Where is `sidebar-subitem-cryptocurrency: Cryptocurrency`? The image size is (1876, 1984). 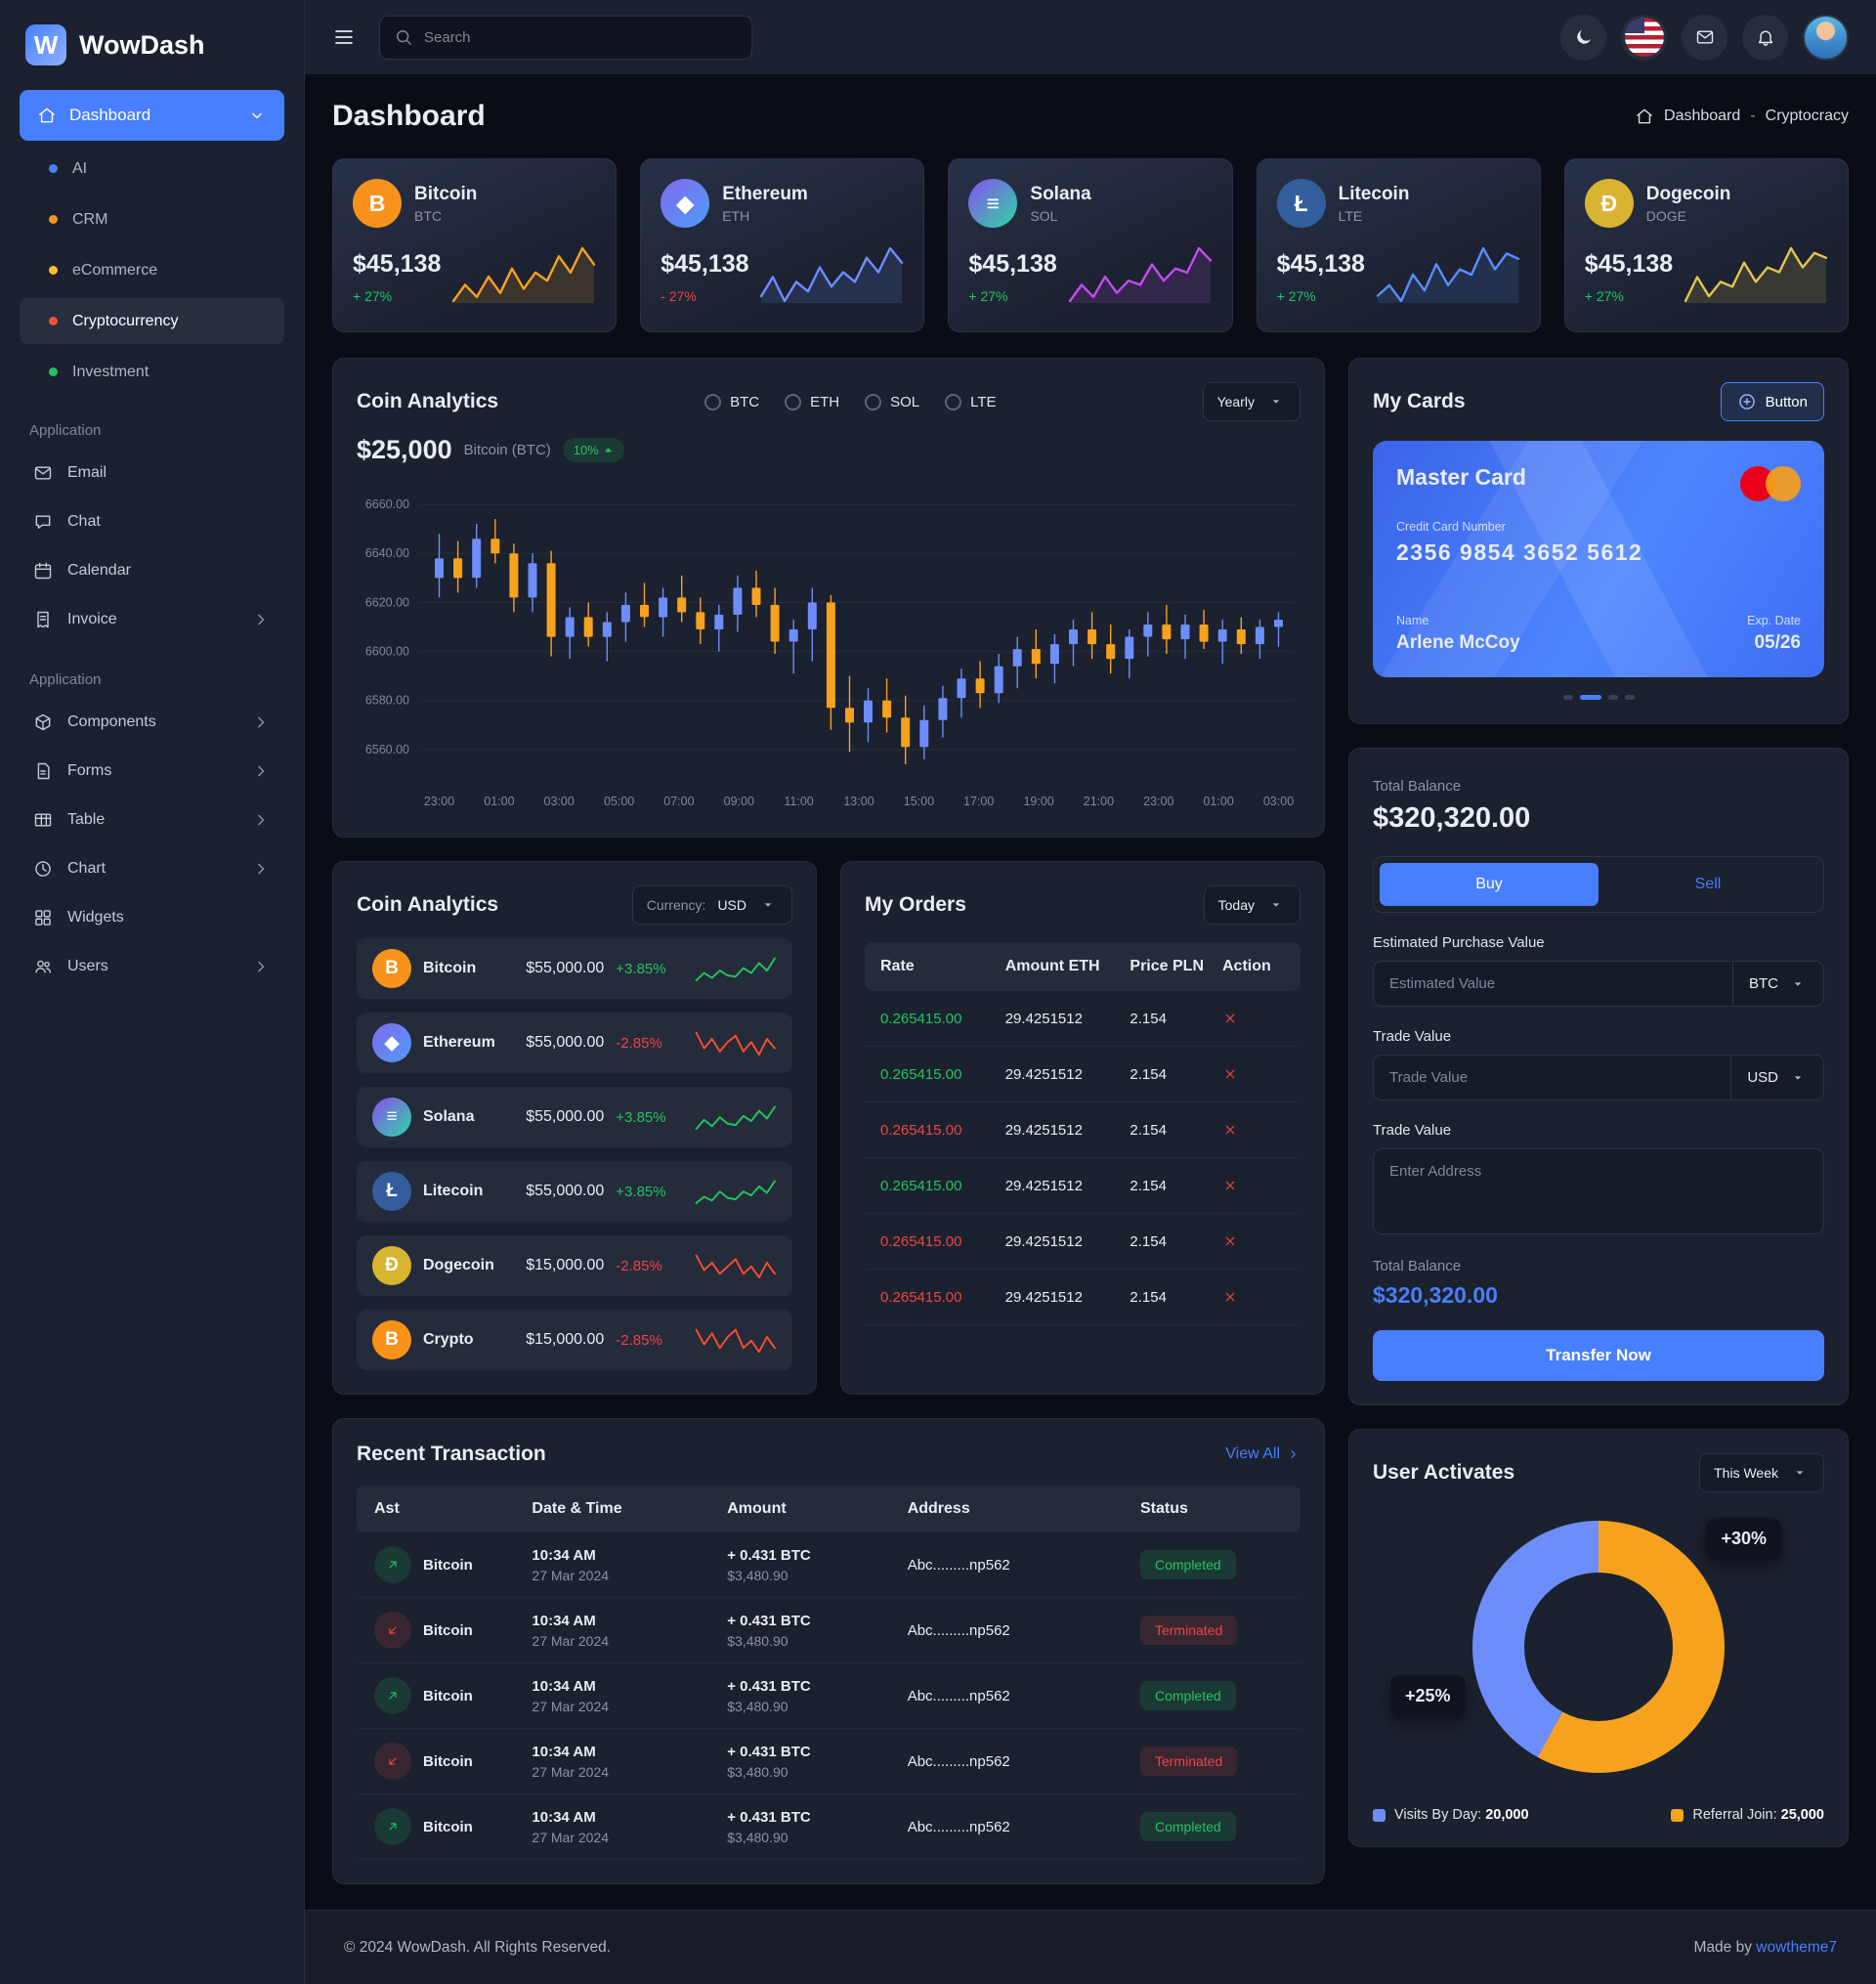
sidebar-subitem-cryptocurrency: Cryptocurrency is located at coordinates (152, 321).